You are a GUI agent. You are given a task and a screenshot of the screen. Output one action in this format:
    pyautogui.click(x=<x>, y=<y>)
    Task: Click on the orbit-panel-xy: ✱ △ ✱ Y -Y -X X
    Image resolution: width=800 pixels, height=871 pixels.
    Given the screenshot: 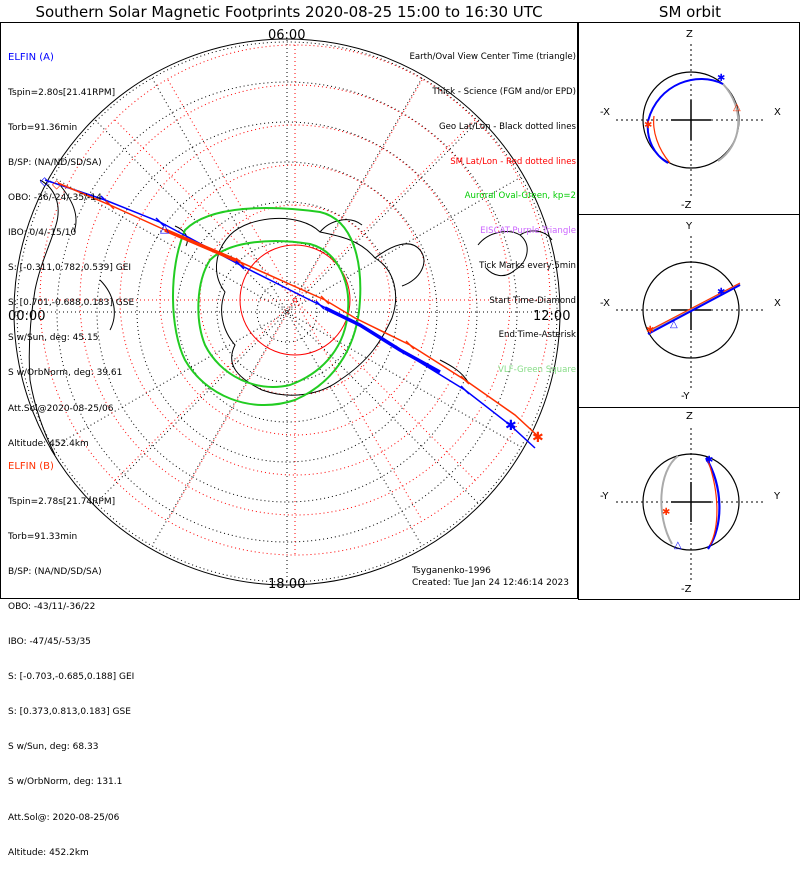 What is the action you would take?
    pyautogui.click(x=690, y=311)
    